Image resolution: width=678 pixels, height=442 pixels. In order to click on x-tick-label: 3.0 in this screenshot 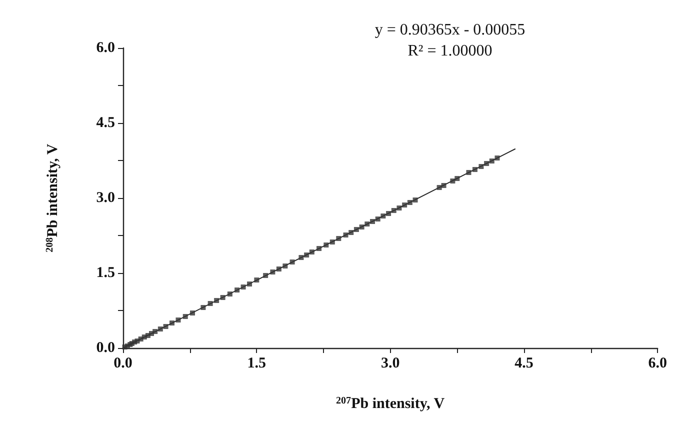, I will do `click(390, 364)`.